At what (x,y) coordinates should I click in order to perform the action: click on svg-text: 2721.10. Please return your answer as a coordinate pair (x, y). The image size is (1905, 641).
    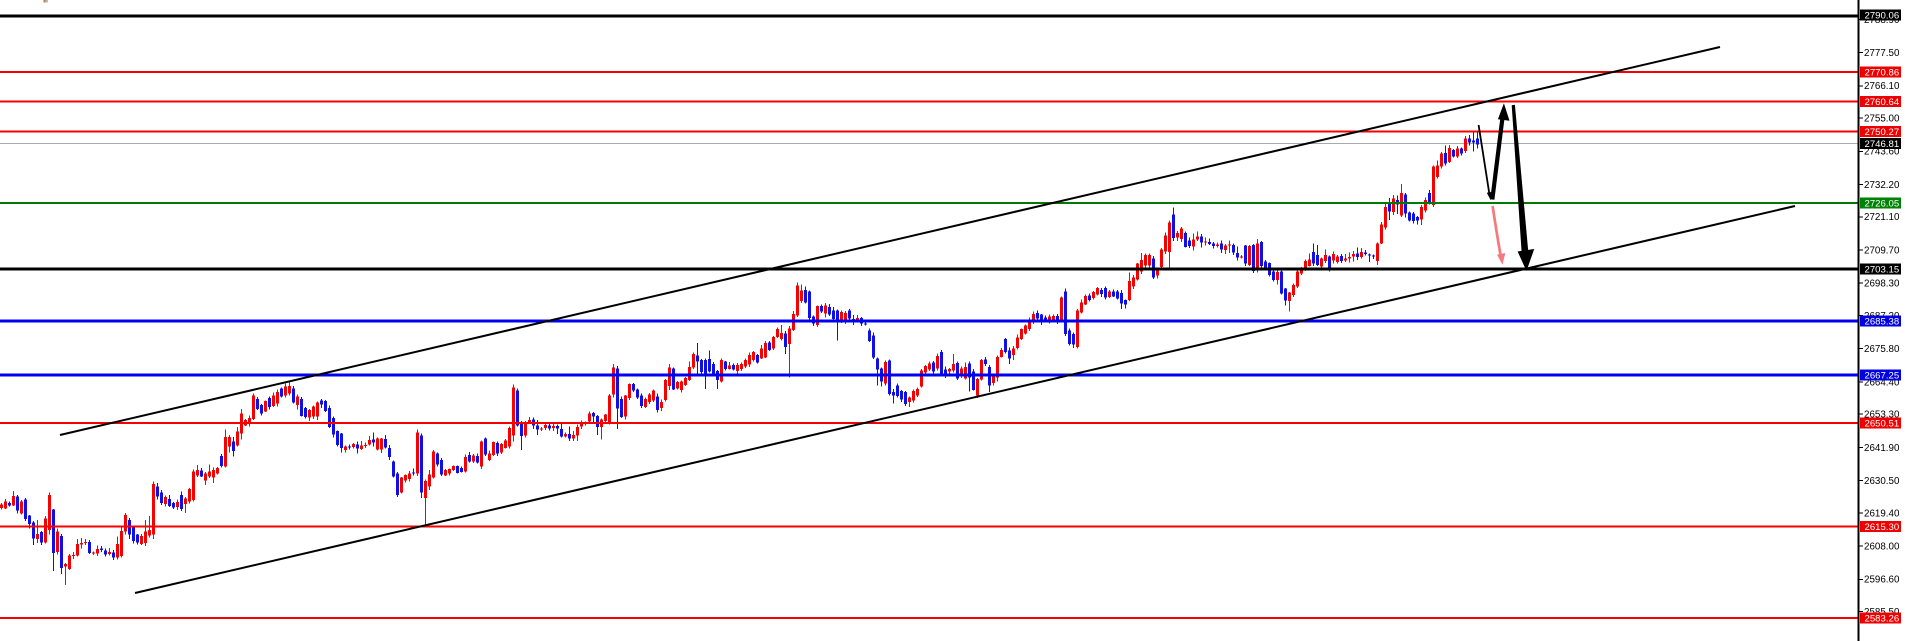
    Looking at the image, I should click on (1882, 217).